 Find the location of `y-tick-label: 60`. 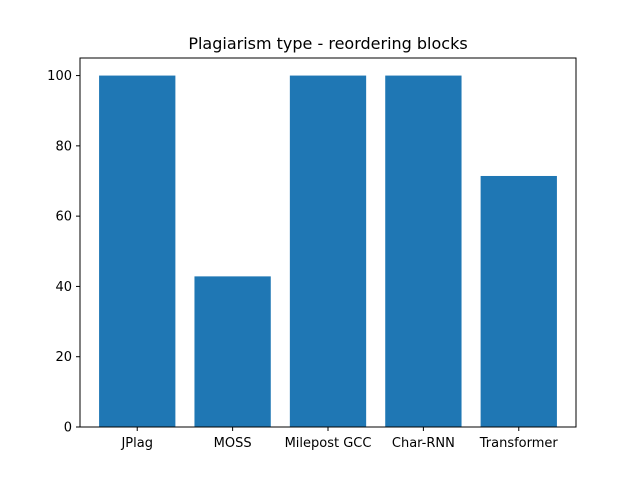

y-tick-label: 60 is located at coordinates (63, 217).